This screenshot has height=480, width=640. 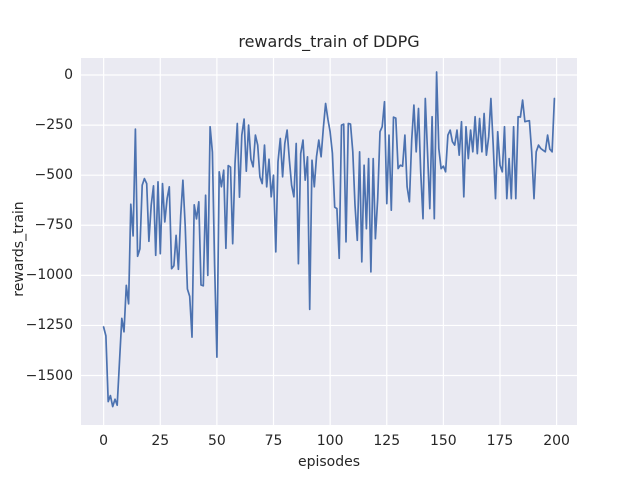 What do you see at coordinates (49, 325) in the screenshot?
I see `y-tick-label: −1250` at bounding box center [49, 325].